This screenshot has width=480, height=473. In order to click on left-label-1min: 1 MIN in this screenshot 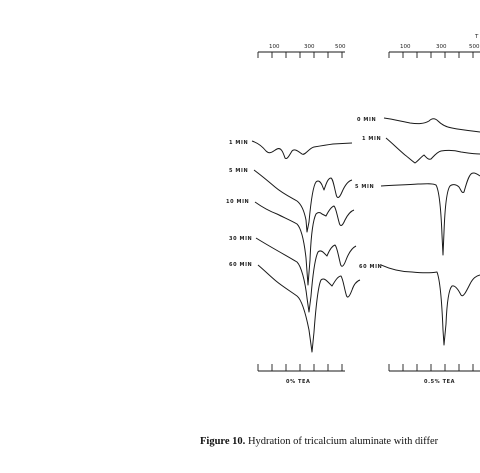, I will do `click(238, 143)`.